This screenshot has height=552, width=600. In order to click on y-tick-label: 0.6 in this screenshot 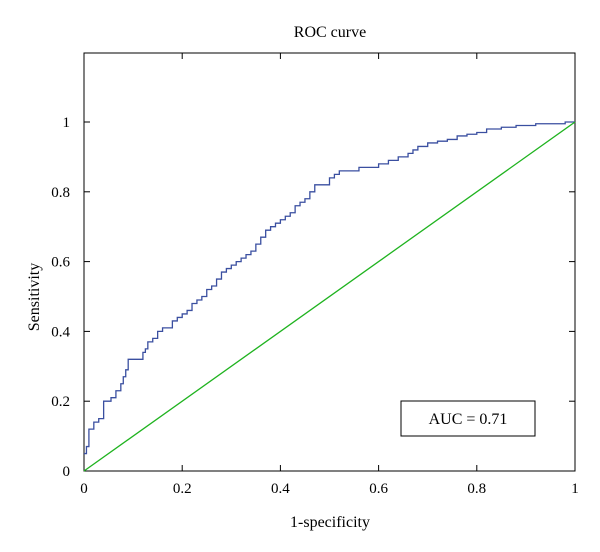, I will do `click(60, 263)`.